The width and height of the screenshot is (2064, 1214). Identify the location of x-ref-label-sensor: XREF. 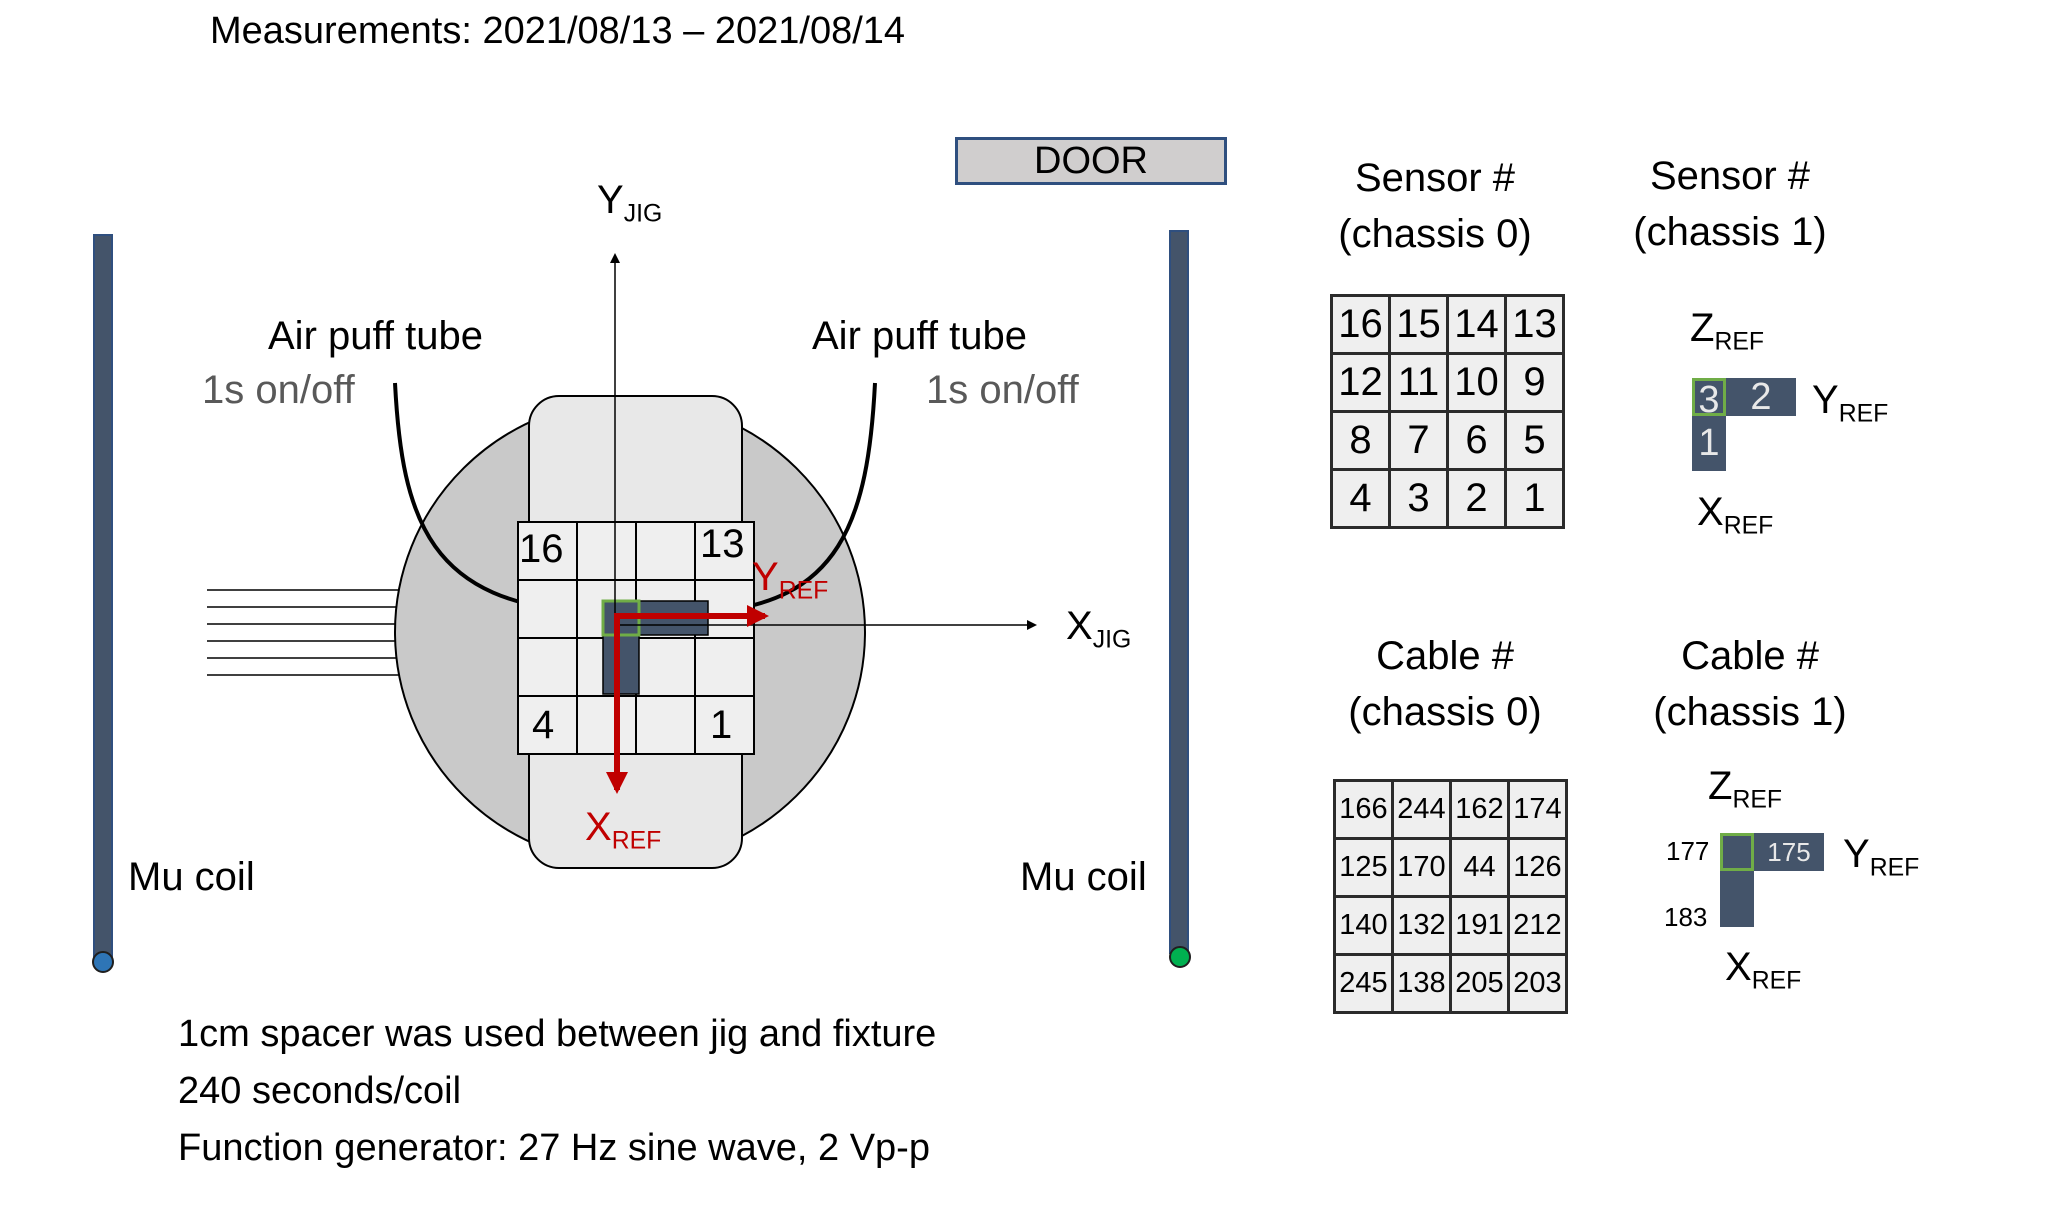
(1735, 515).